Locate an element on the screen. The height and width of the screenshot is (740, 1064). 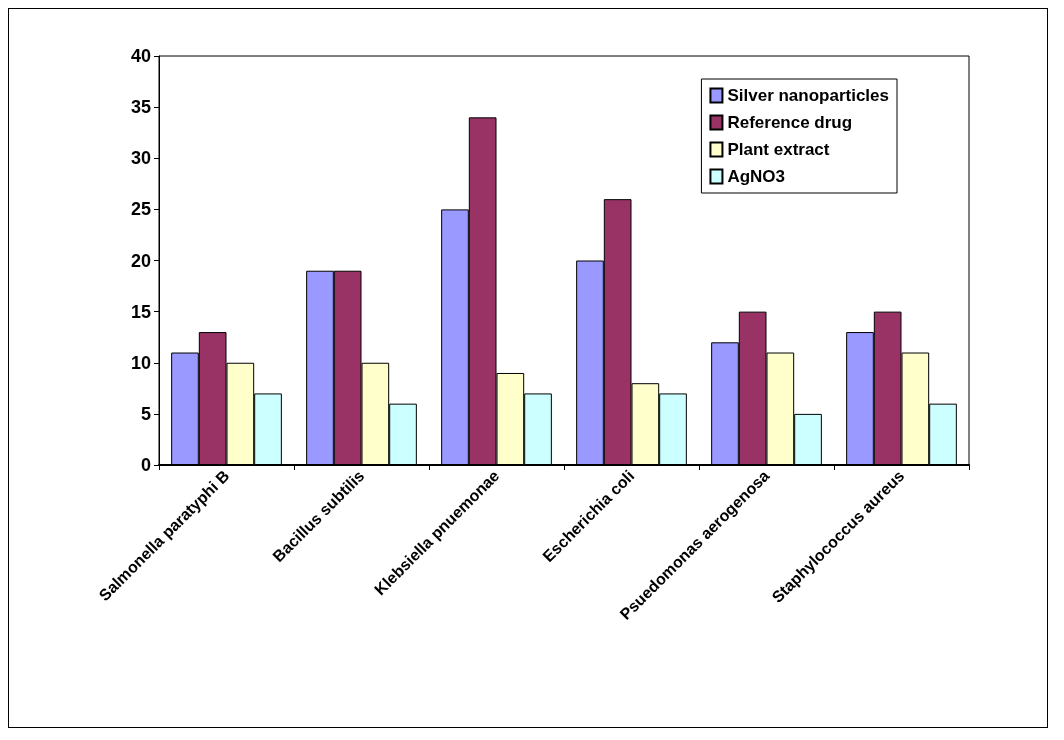
legend-label: AgNO3 is located at coordinates (756, 176).